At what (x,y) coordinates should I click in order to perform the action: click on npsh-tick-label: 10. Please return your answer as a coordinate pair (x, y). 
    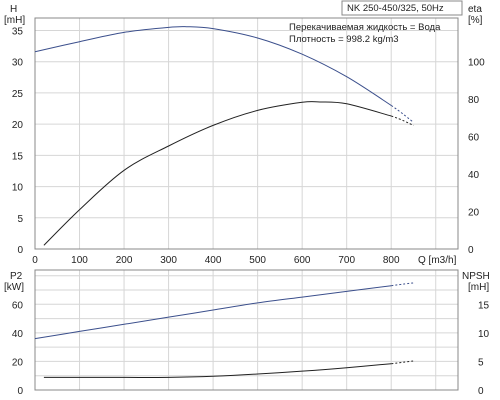
    Looking at the image, I should click on (484, 334).